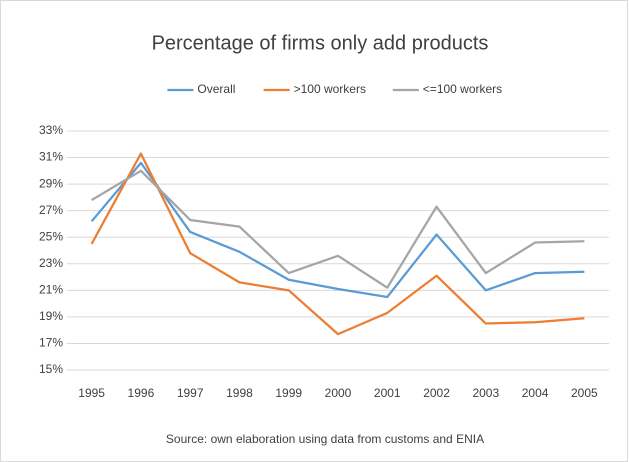 The image size is (629, 462). What do you see at coordinates (584, 393) in the screenshot?
I see `x-tick-label: 2005` at bounding box center [584, 393].